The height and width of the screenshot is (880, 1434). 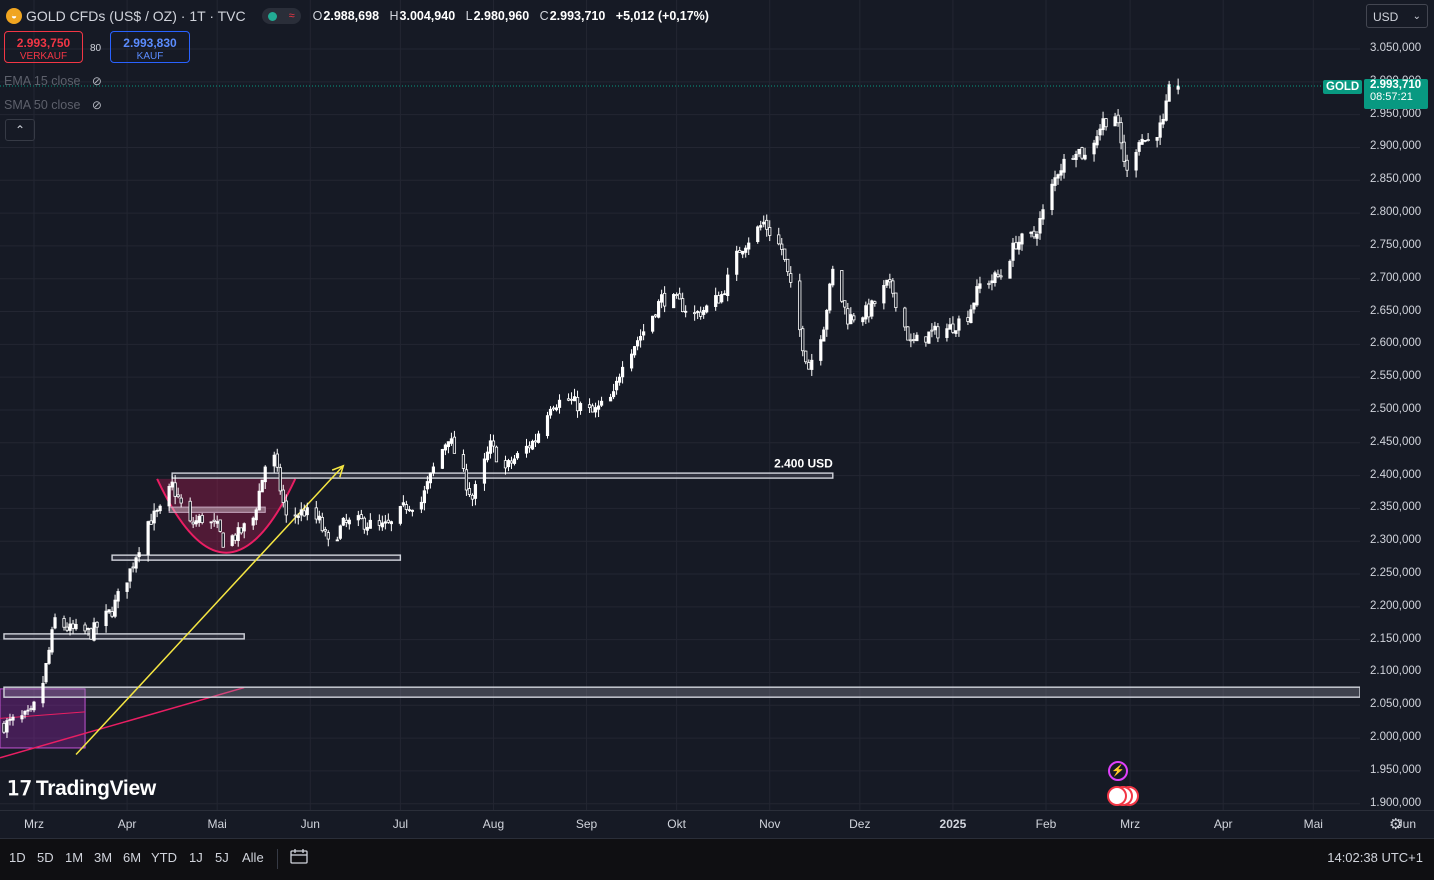 What do you see at coordinates (1396, 540) in the screenshot?
I see `price-tick: 2.300,000` at bounding box center [1396, 540].